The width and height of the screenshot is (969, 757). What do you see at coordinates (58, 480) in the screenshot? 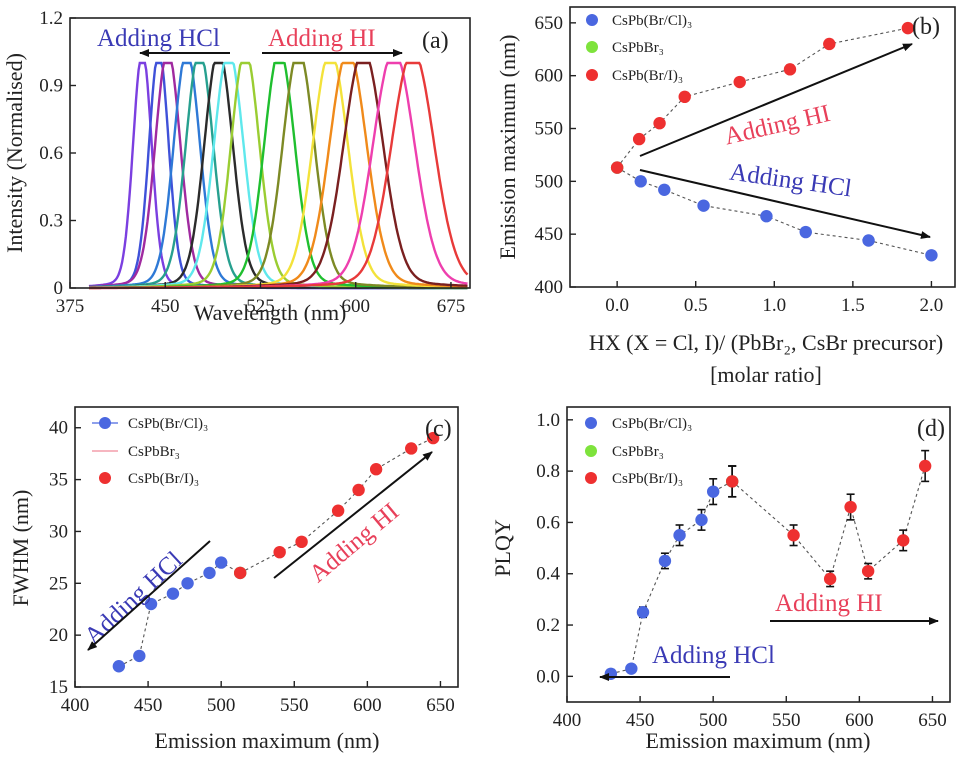
I see `y-tick-label: 35` at bounding box center [58, 480].